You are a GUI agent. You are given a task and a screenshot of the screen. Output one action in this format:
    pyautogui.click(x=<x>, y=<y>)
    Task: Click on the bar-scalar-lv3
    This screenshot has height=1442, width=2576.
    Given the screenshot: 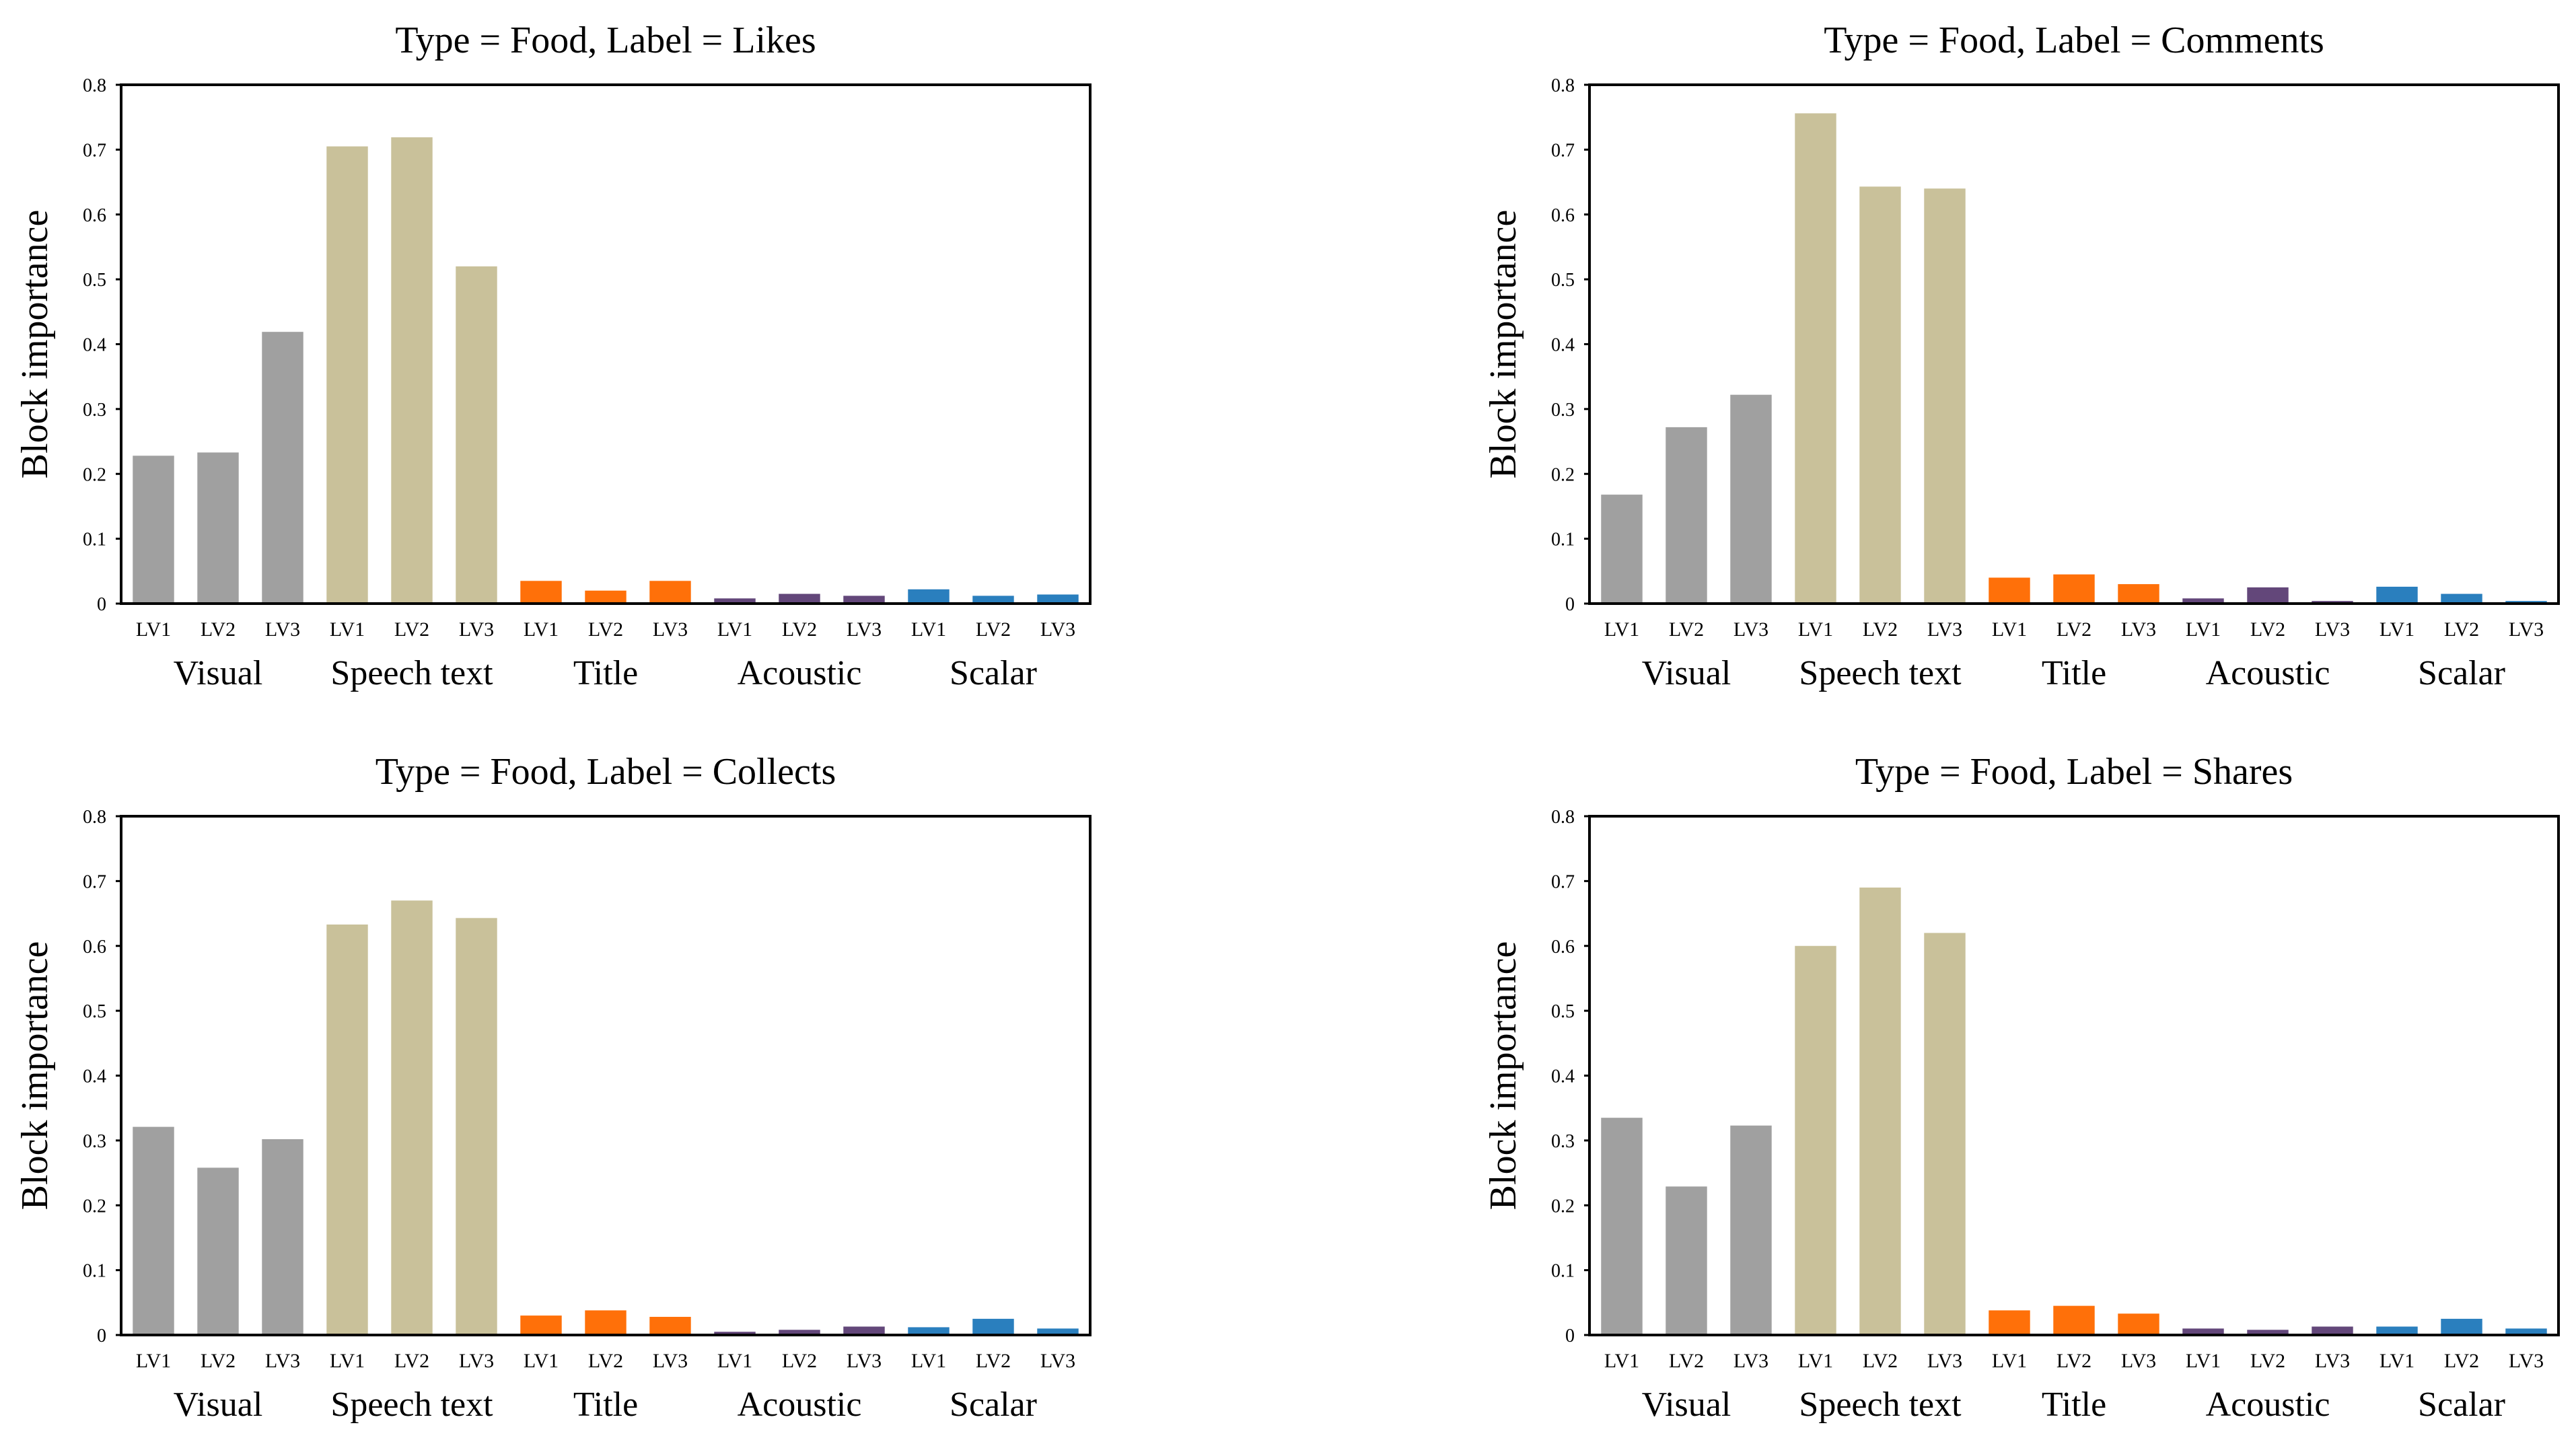 What is the action you would take?
    pyautogui.click(x=2526, y=1331)
    